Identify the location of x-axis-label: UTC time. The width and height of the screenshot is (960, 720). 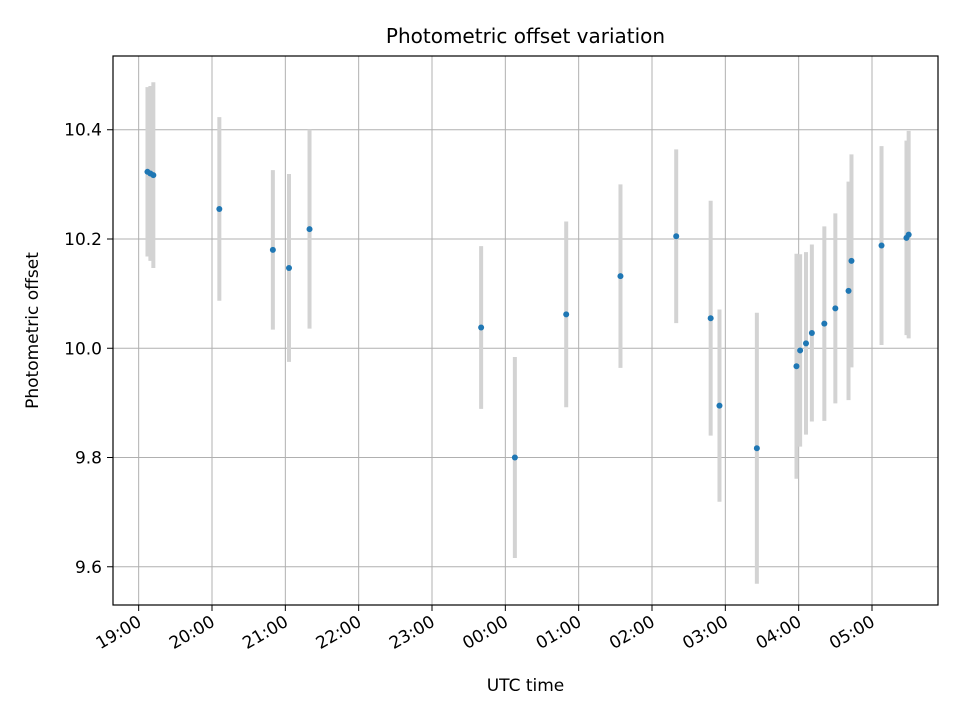
(526, 686).